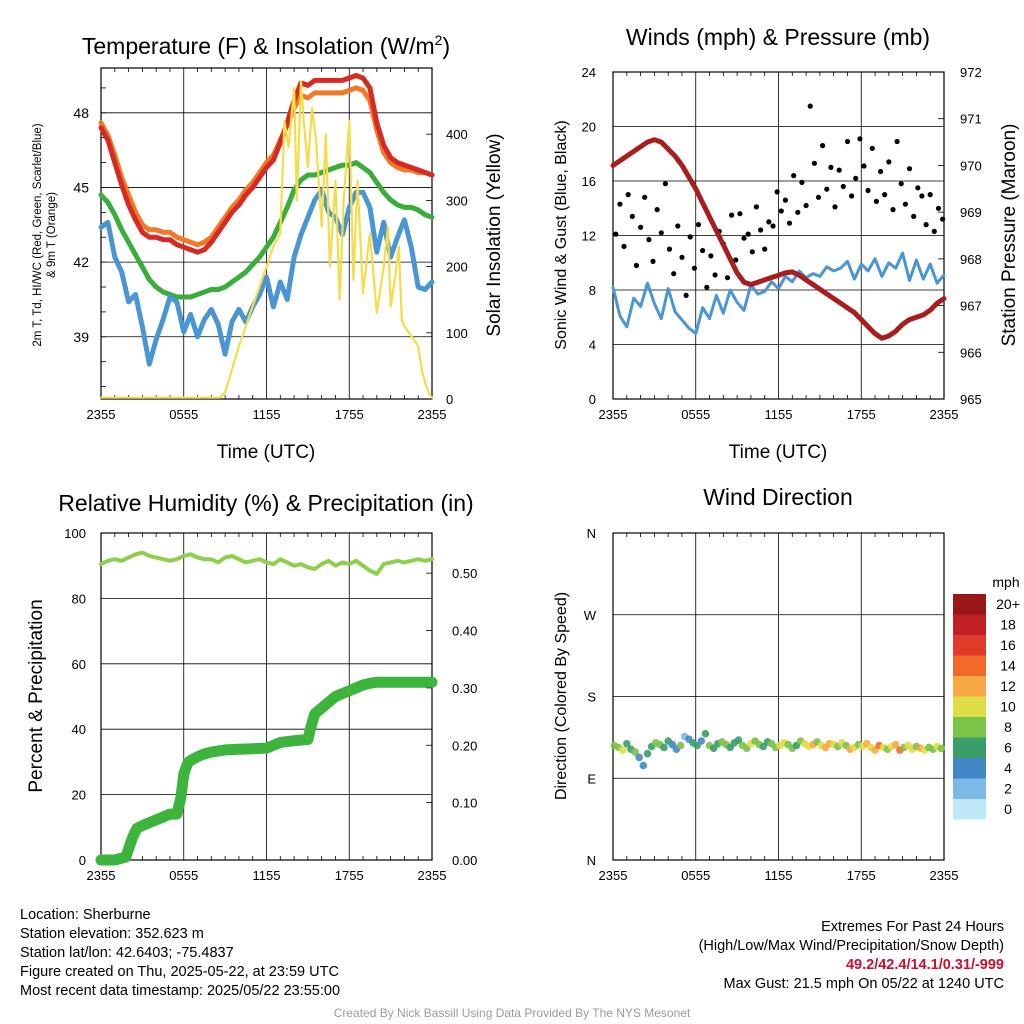 This screenshot has height=1024, width=1024. What do you see at coordinates (589, 236) in the screenshot?
I see `winds-ytick-label: 12` at bounding box center [589, 236].